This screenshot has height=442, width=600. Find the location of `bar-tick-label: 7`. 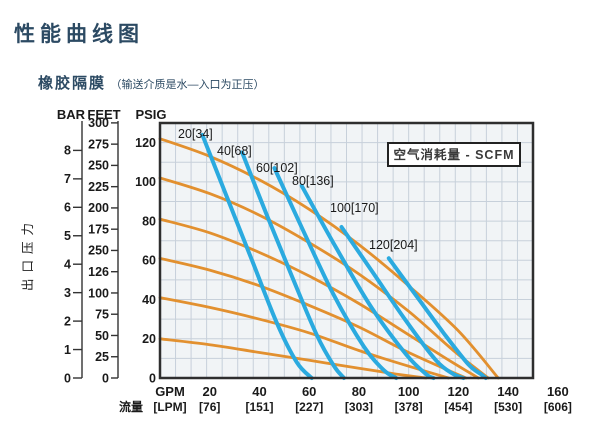

bar-tick-label: 7 is located at coordinates (67, 179).